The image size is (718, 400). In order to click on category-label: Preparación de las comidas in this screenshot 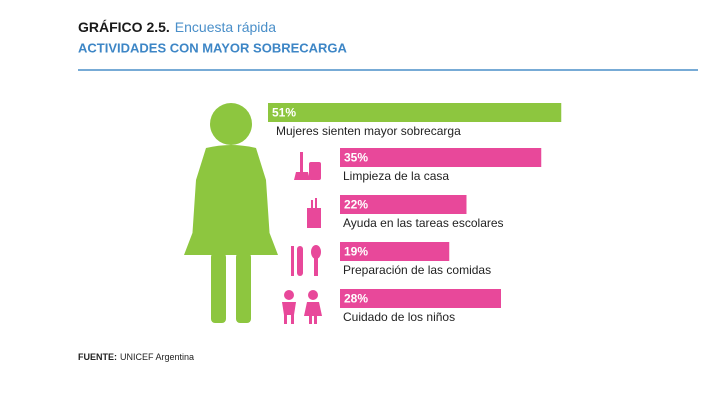, I will do `click(417, 270)`.